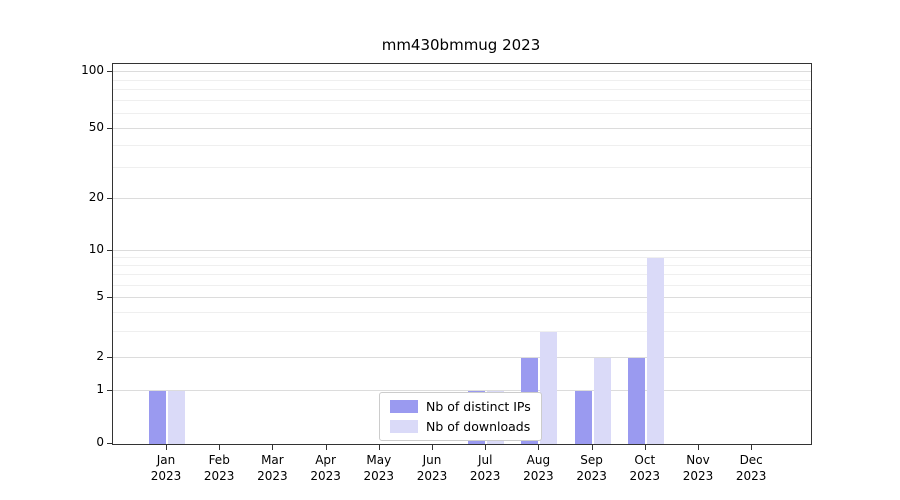 The width and height of the screenshot is (900, 500). I want to click on x-tick-label: Jun 2023, so click(432, 468).